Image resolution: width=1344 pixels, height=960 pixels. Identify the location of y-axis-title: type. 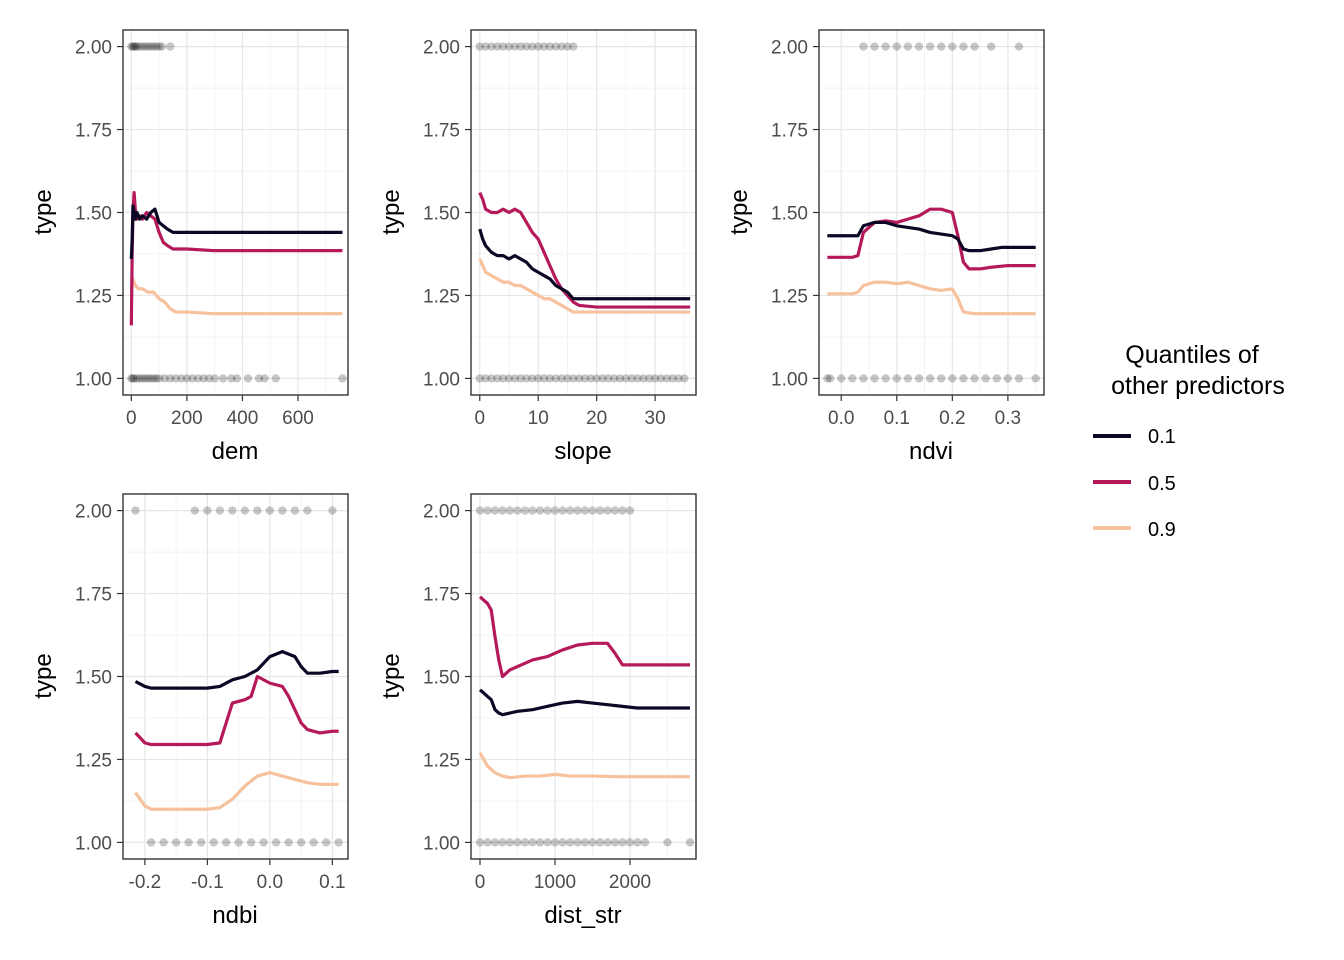
(43, 675).